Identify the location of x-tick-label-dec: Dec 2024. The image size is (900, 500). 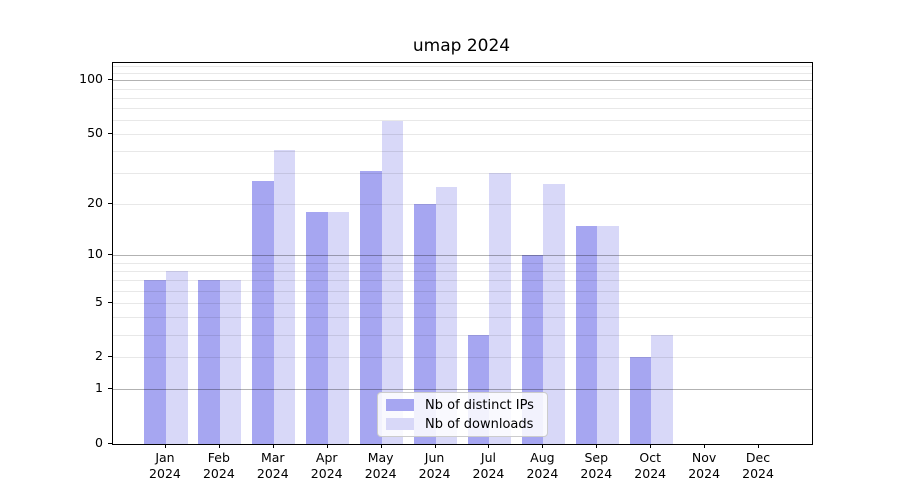
(758, 465).